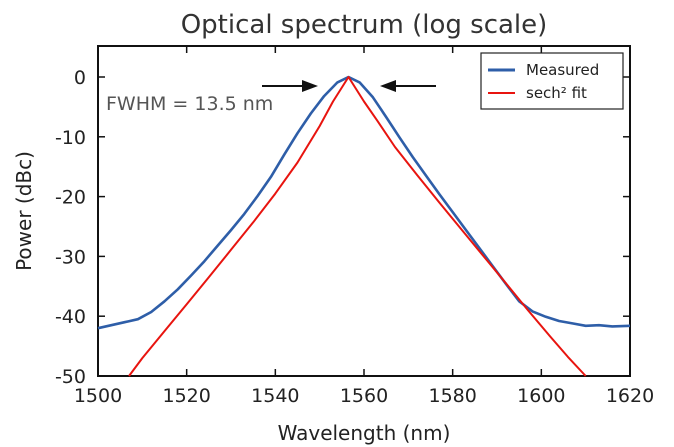  What do you see at coordinates (186, 396) in the screenshot?
I see `x-tick-label: 1520` at bounding box center [186, 396].